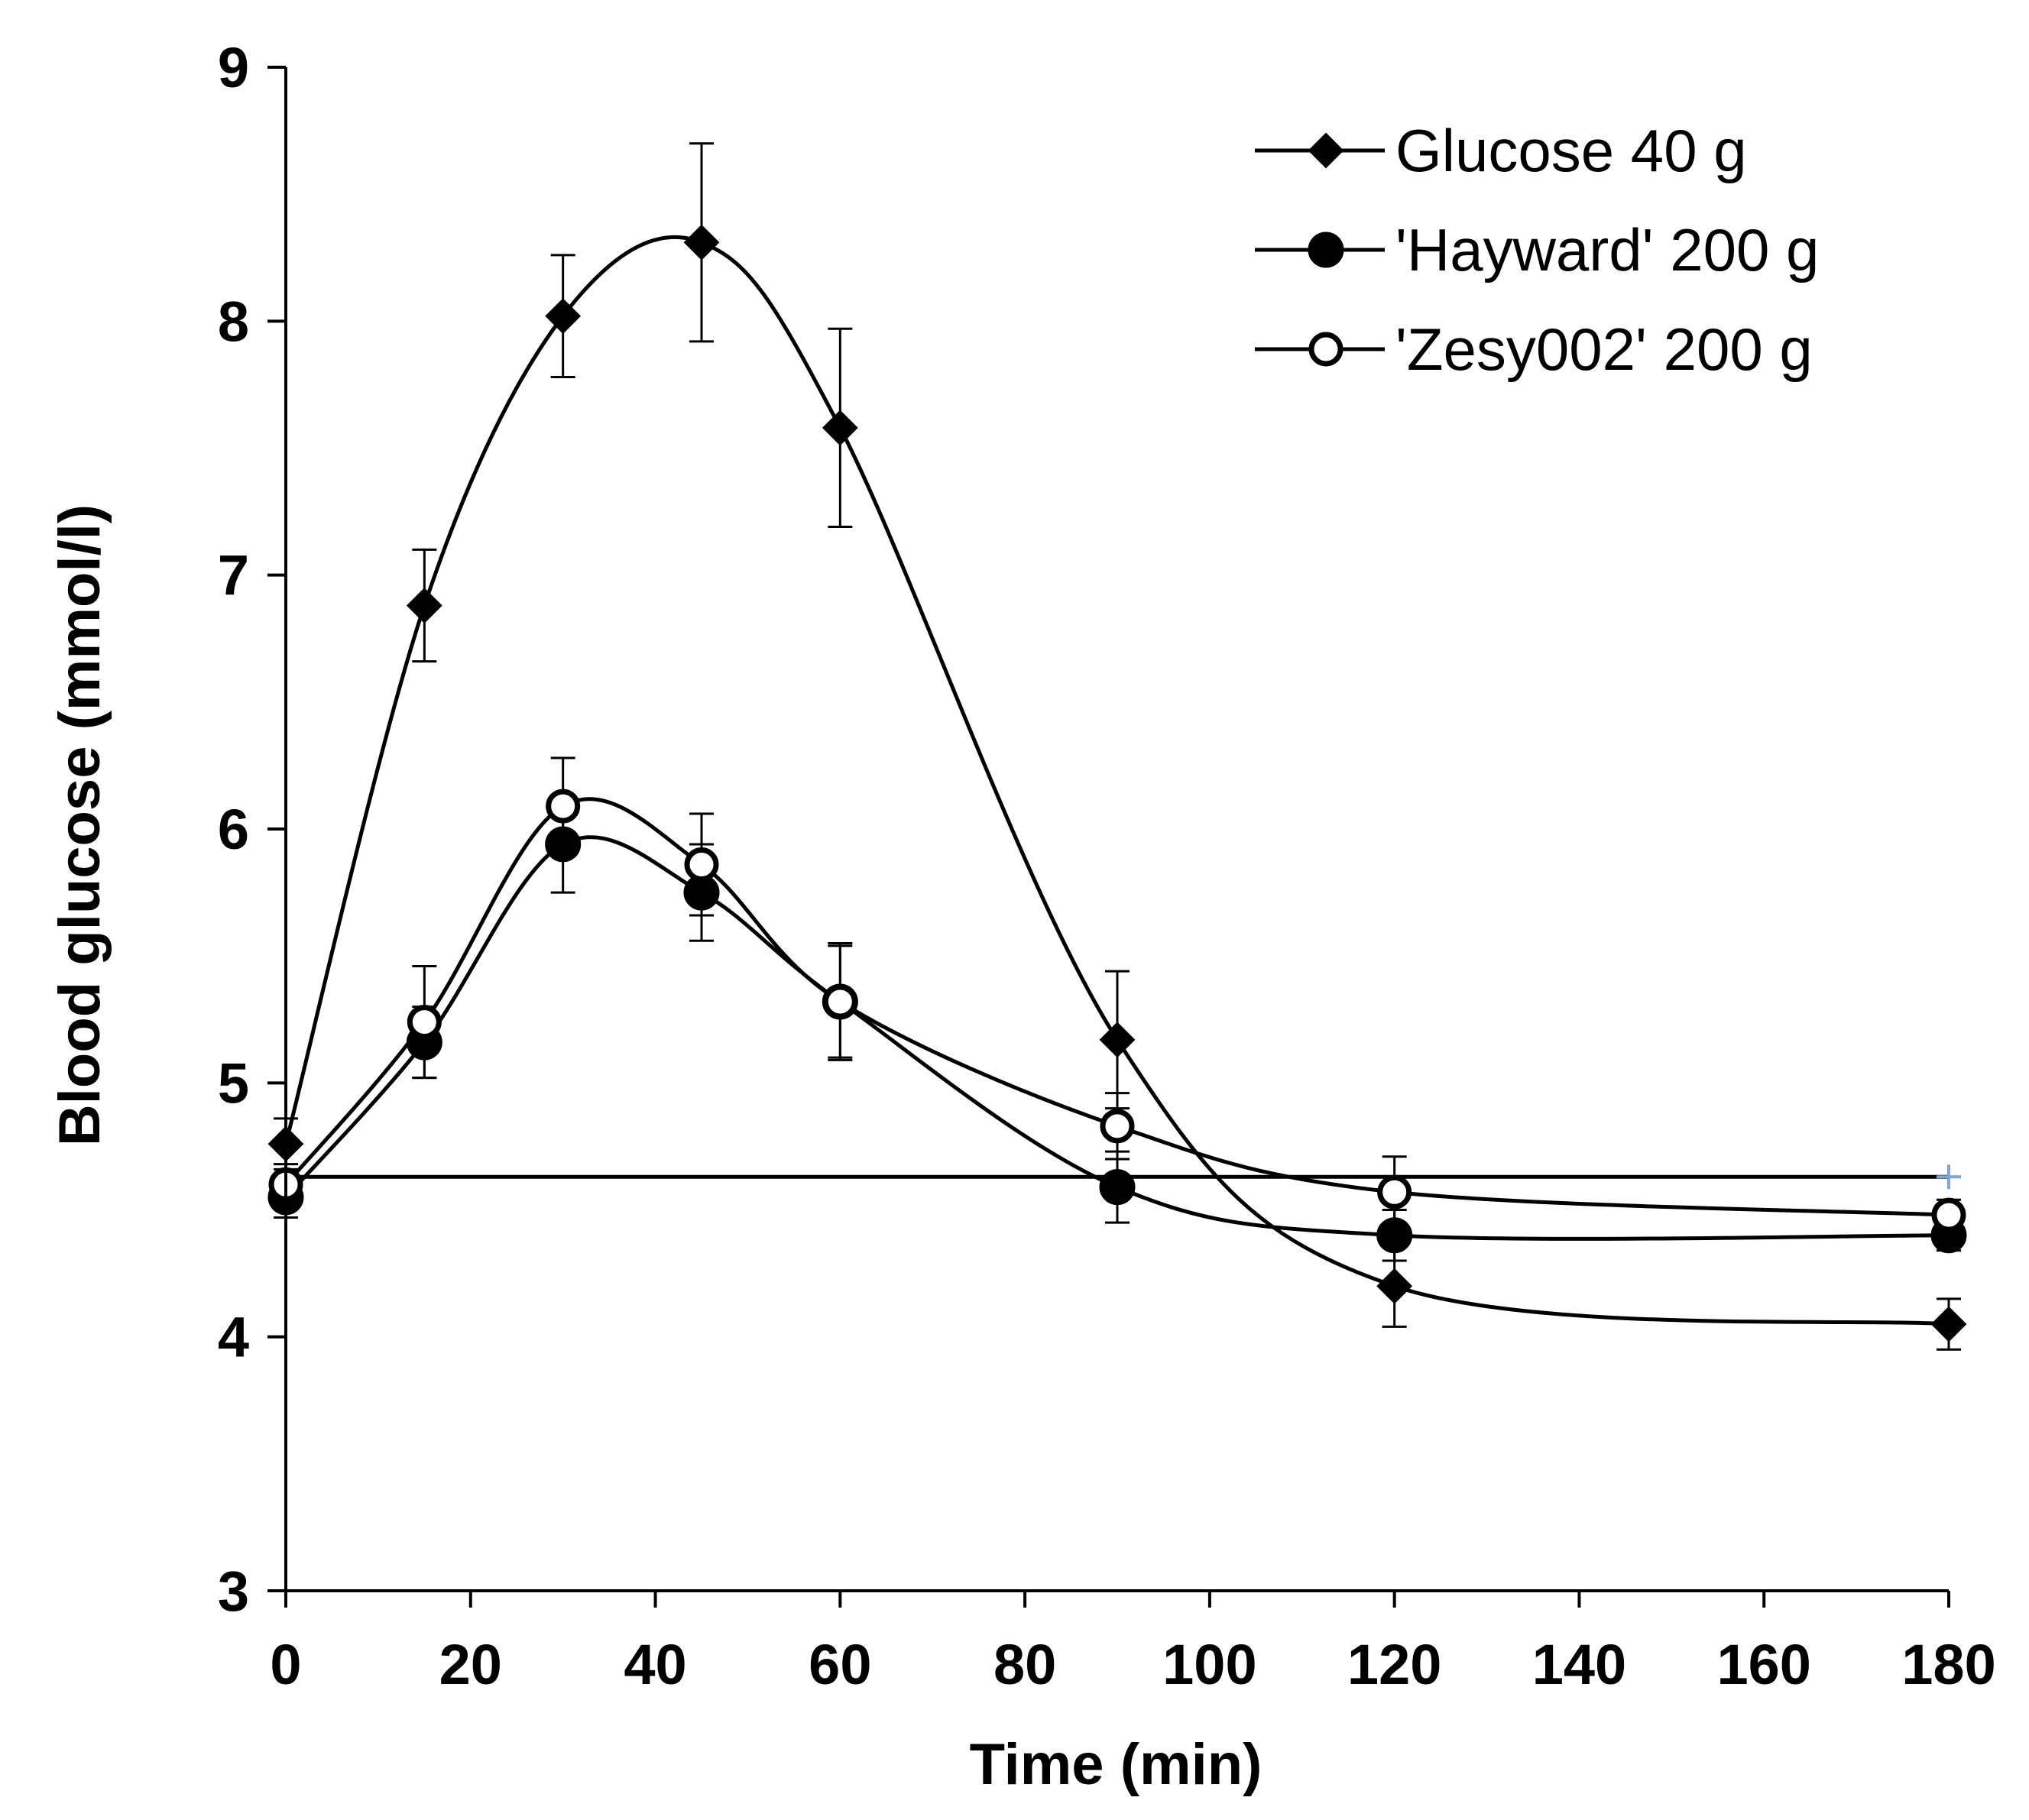 This screenshot has height=1820, width=2029. I want to click on legend-item-hayward-200g: 'Hayward' 200 g, so click(1537, 249).